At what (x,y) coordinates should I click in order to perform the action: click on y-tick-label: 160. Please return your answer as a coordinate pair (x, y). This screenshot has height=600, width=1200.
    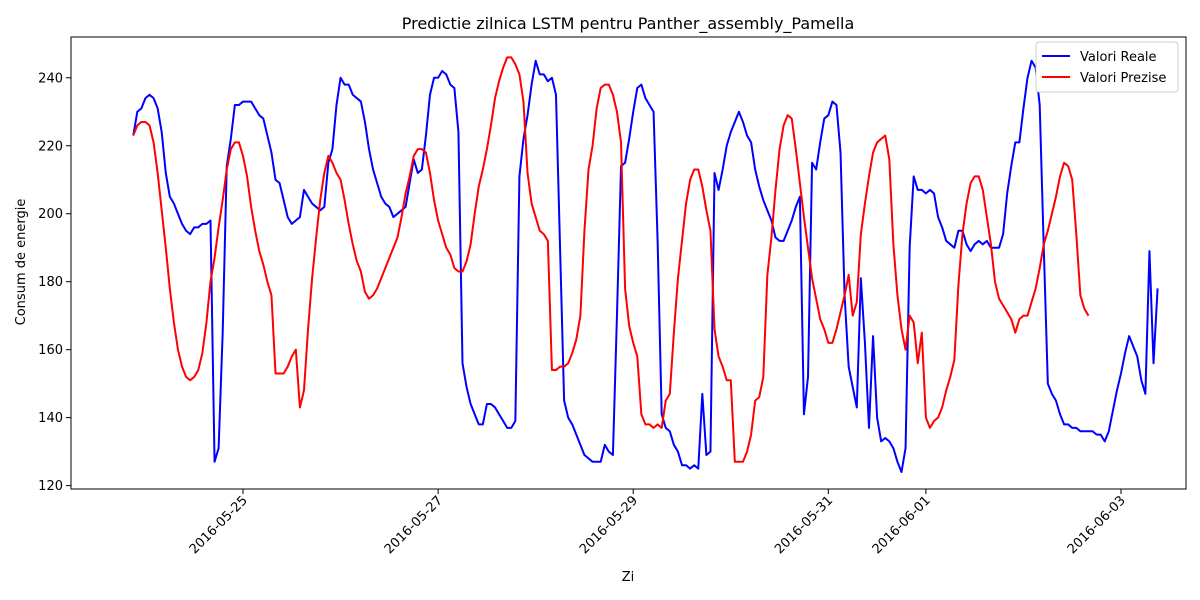
    Looking at the image, I should click on (50, 350).